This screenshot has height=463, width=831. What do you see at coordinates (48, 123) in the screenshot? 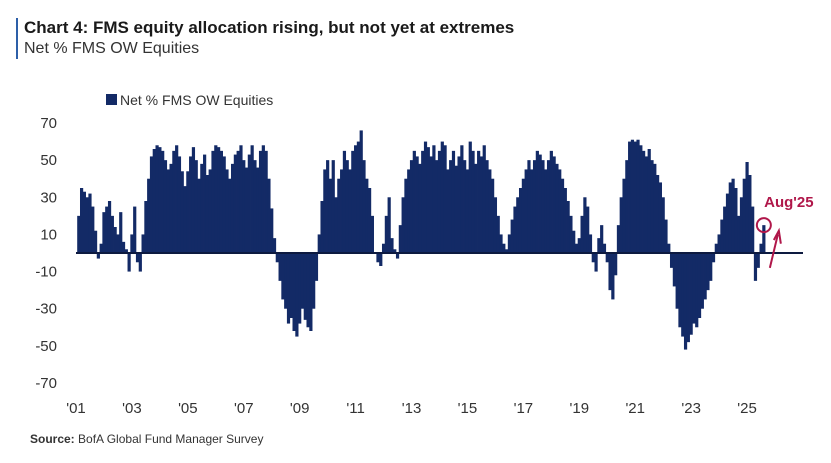
I see `y-tick-label: 70` at bounding box center [48, 123].